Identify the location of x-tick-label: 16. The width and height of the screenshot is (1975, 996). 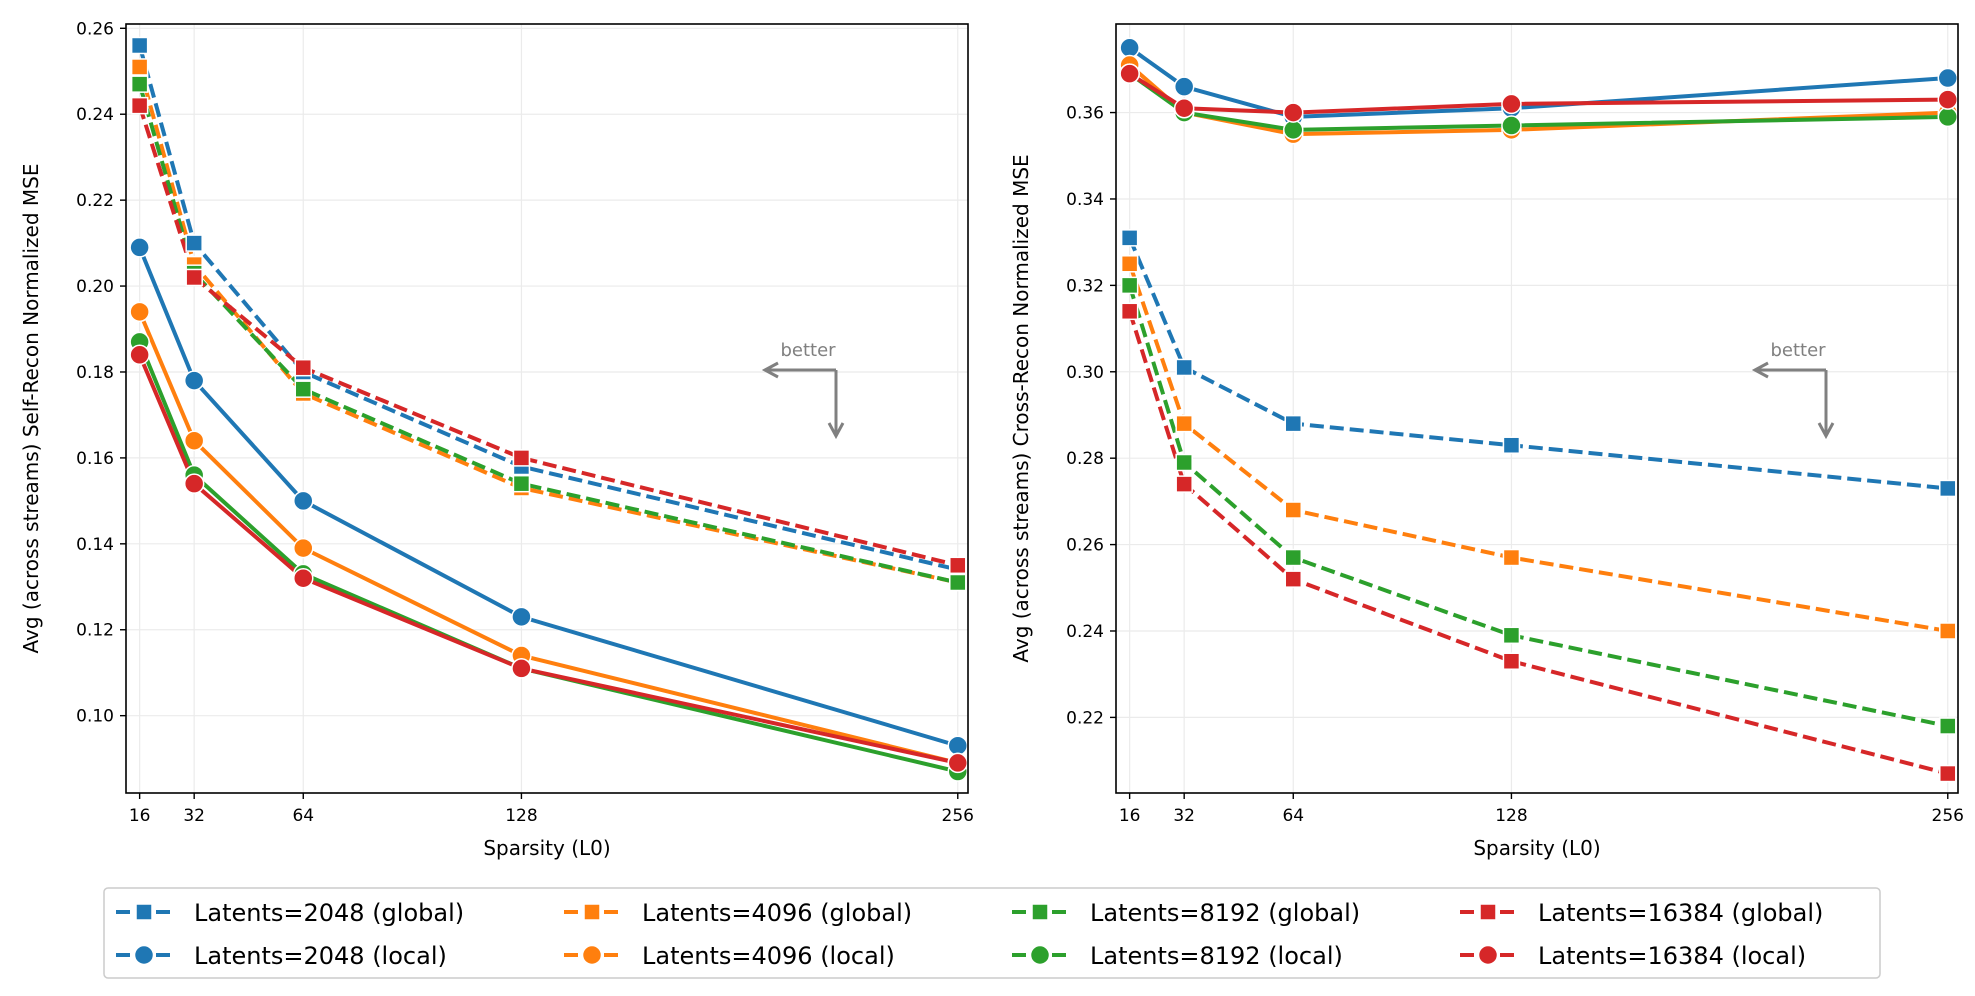
(140, 816).